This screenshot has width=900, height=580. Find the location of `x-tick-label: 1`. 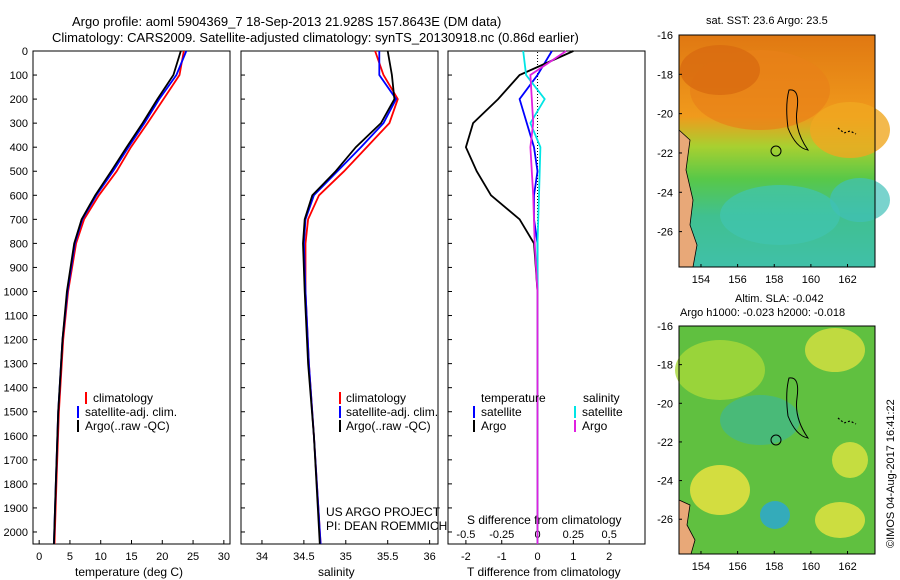

x-tick-label: 1 is located at coordinates (573, 557).